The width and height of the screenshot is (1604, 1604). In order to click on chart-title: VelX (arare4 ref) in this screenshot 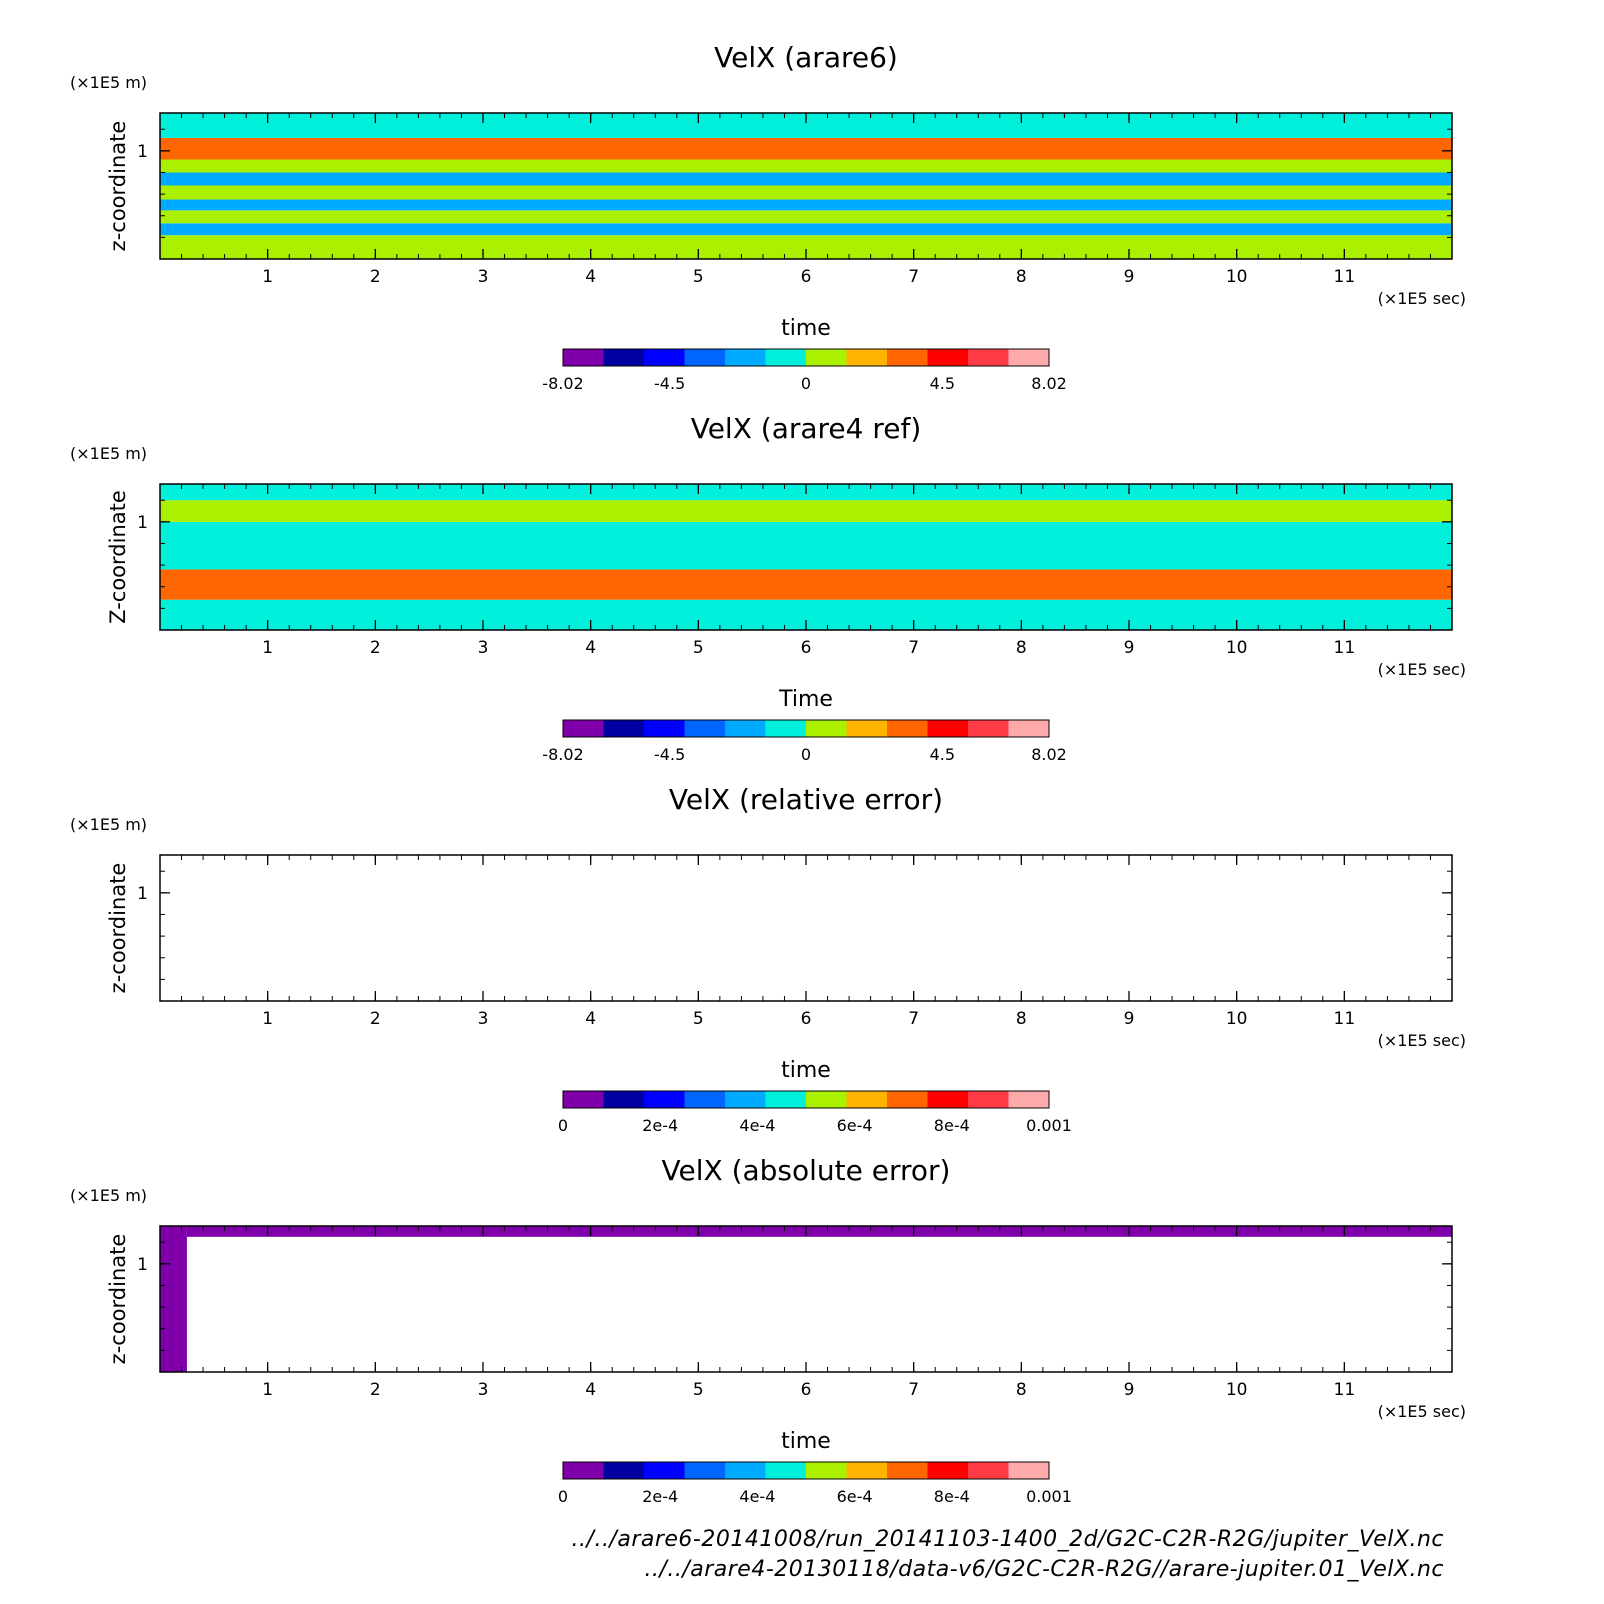, I will do `click(806, 428)`.